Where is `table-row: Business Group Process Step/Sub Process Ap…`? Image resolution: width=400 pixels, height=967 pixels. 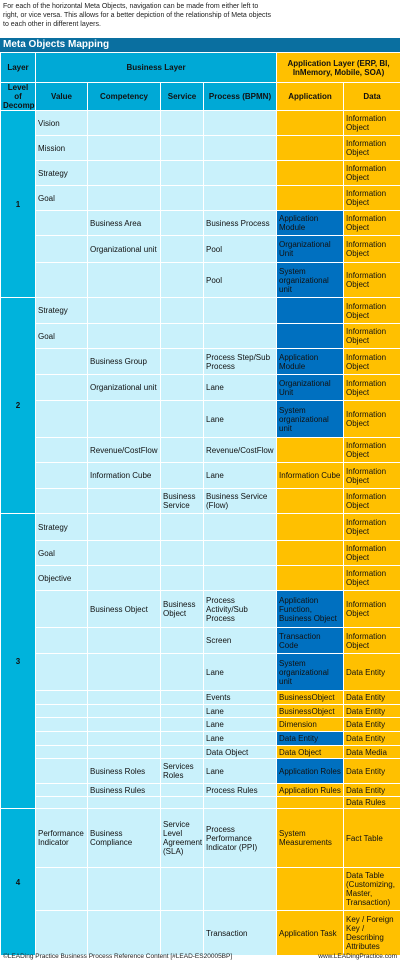
table-row: Business Group Process Step/Sub Process Ap… is located at coordinates (200, 361).